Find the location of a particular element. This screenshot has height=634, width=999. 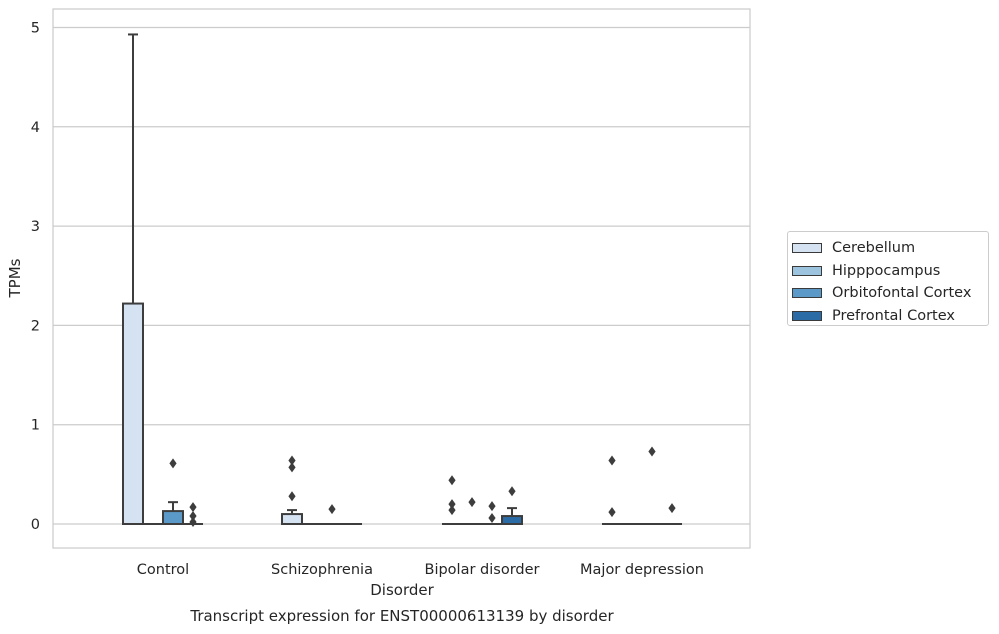

x-tick-label: Bipolar disorder is located at coordinates (482, 570).